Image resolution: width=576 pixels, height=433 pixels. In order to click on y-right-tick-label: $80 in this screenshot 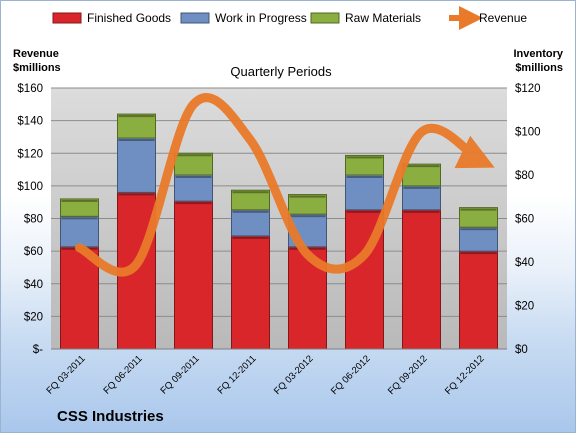, I will do `click(524, 176)`.